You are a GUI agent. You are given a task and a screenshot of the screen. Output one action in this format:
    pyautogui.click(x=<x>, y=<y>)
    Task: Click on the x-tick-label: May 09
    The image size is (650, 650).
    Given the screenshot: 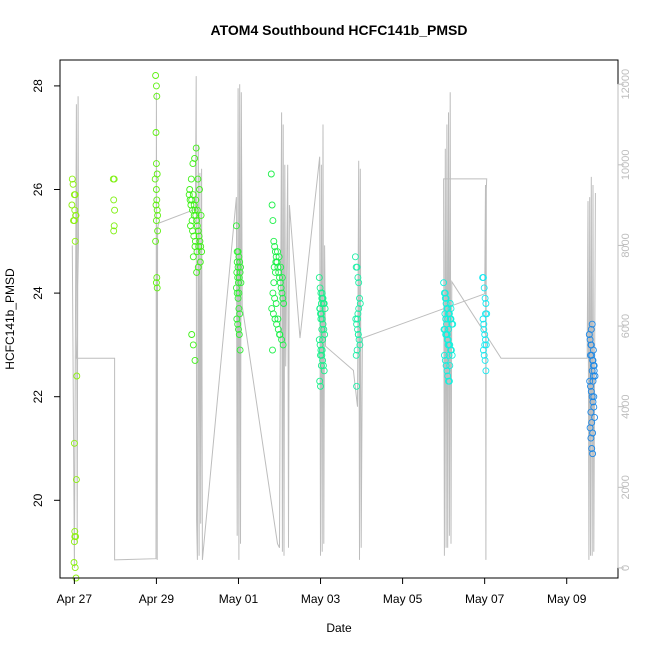 What is the action you would take?
    pyautogui.click(x=567, y=599)
    